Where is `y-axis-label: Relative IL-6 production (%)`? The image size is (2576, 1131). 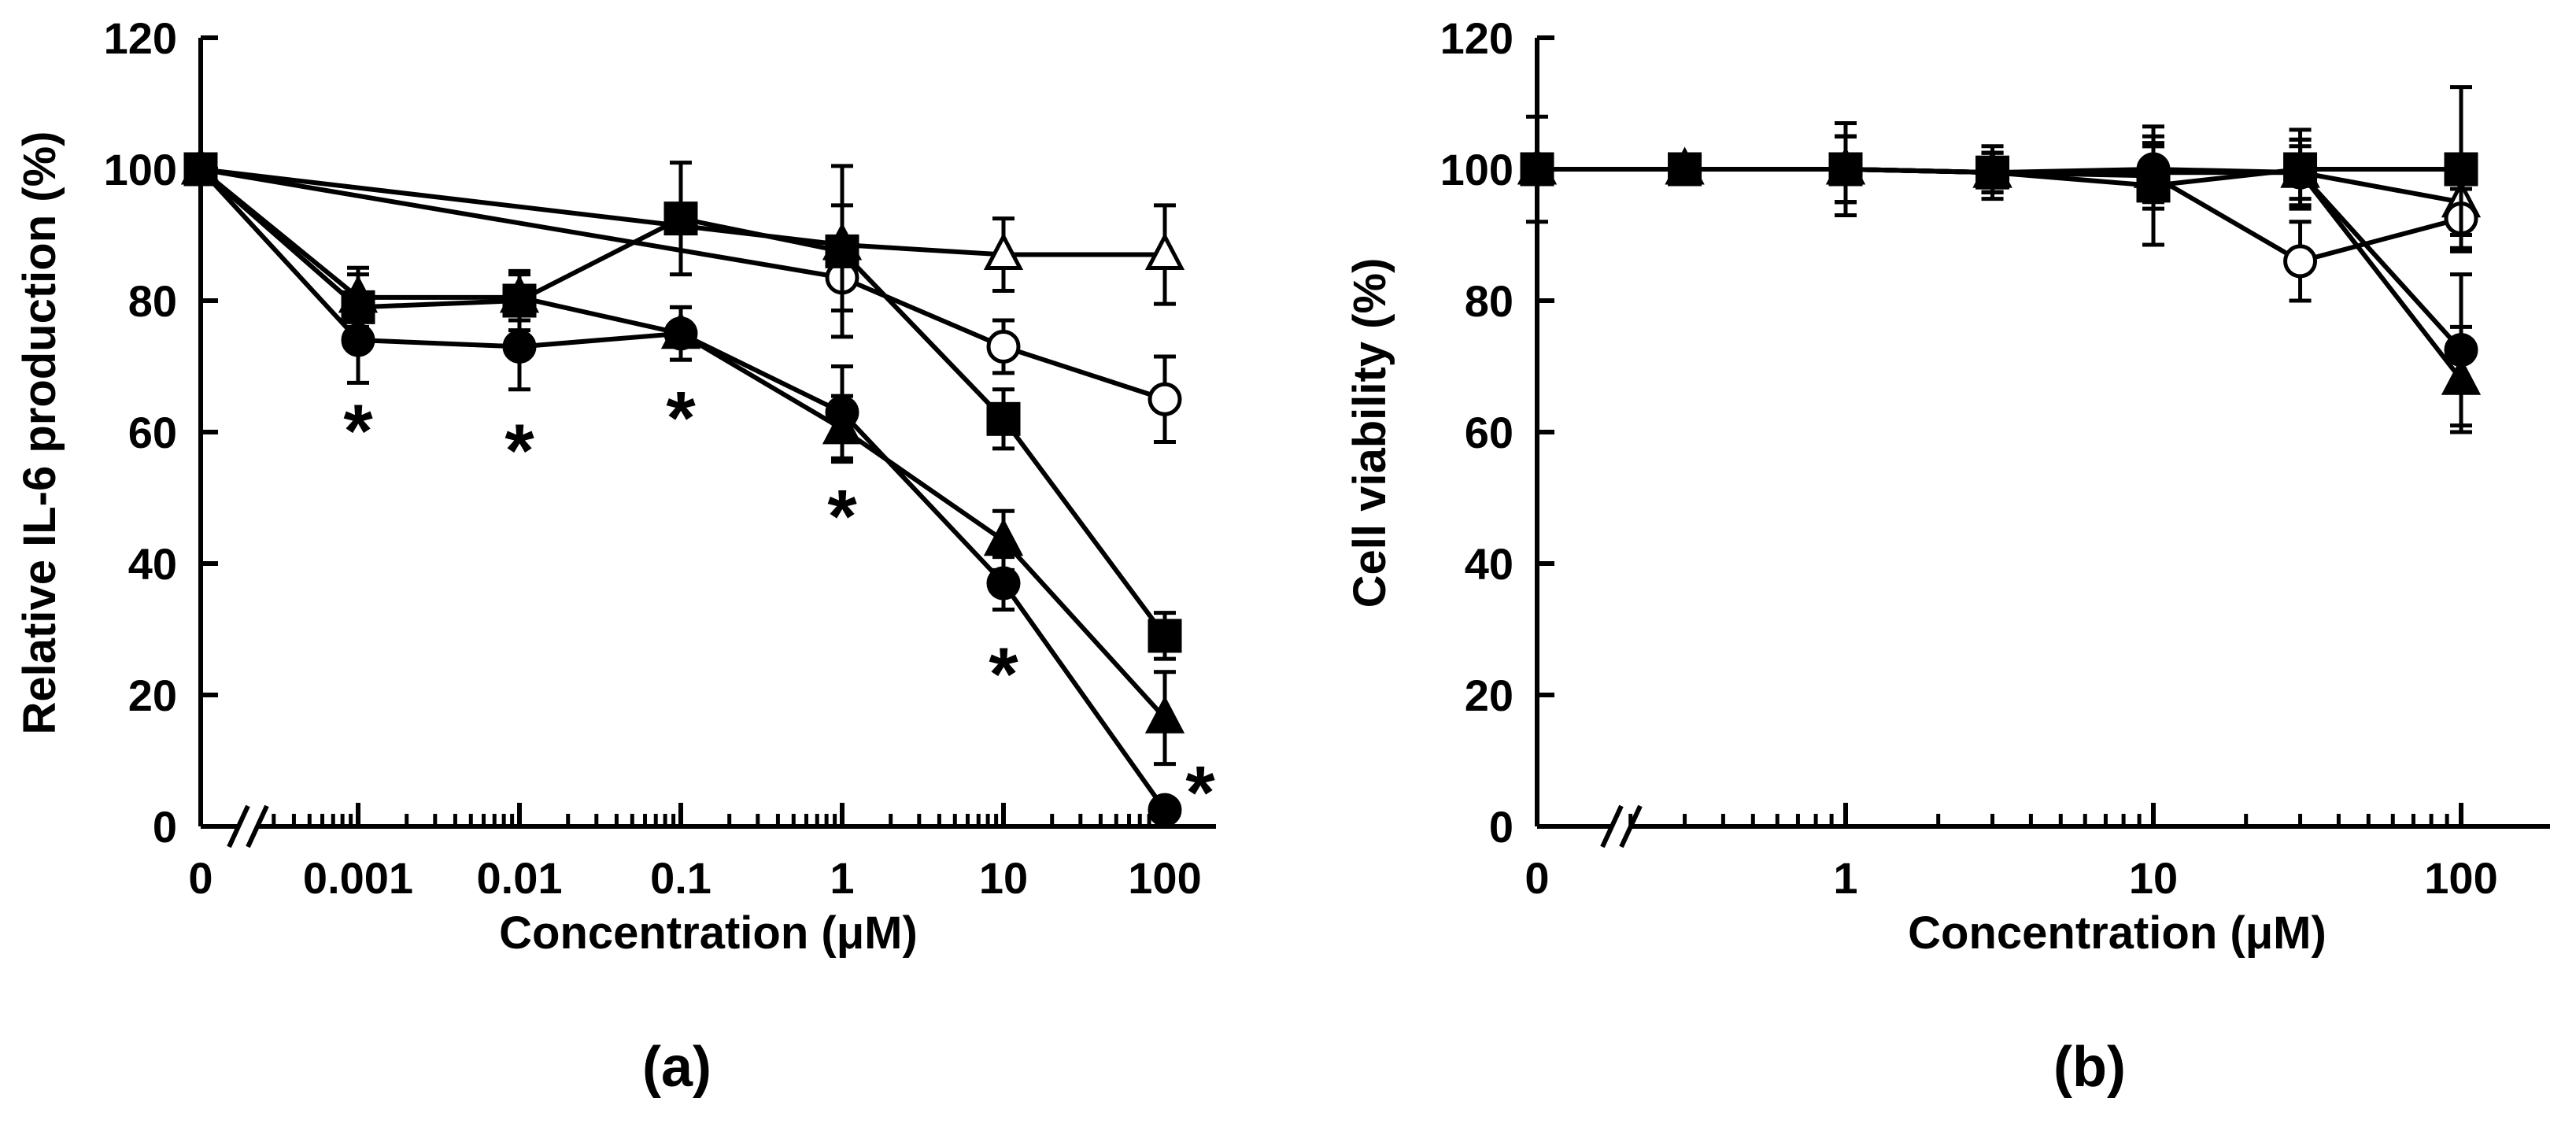
y-axis-label: Relative IL-6 production (%) is located at coordinates (39, 433).